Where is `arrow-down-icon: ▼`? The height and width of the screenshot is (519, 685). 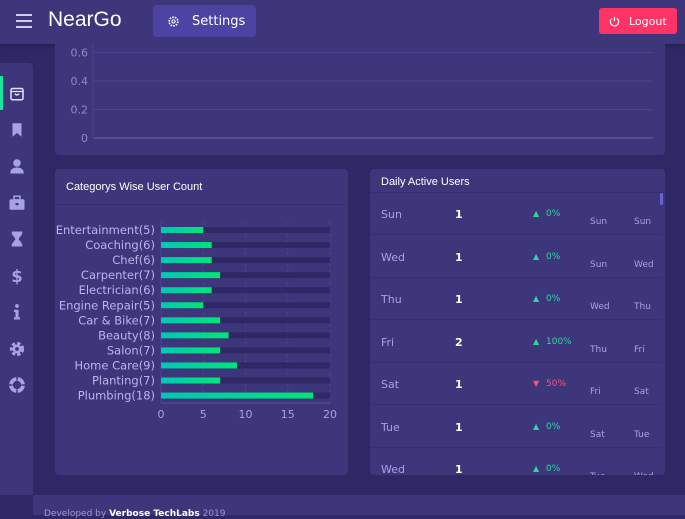 arrow-down-icon: ▼ is located at coordinates (536, 383).